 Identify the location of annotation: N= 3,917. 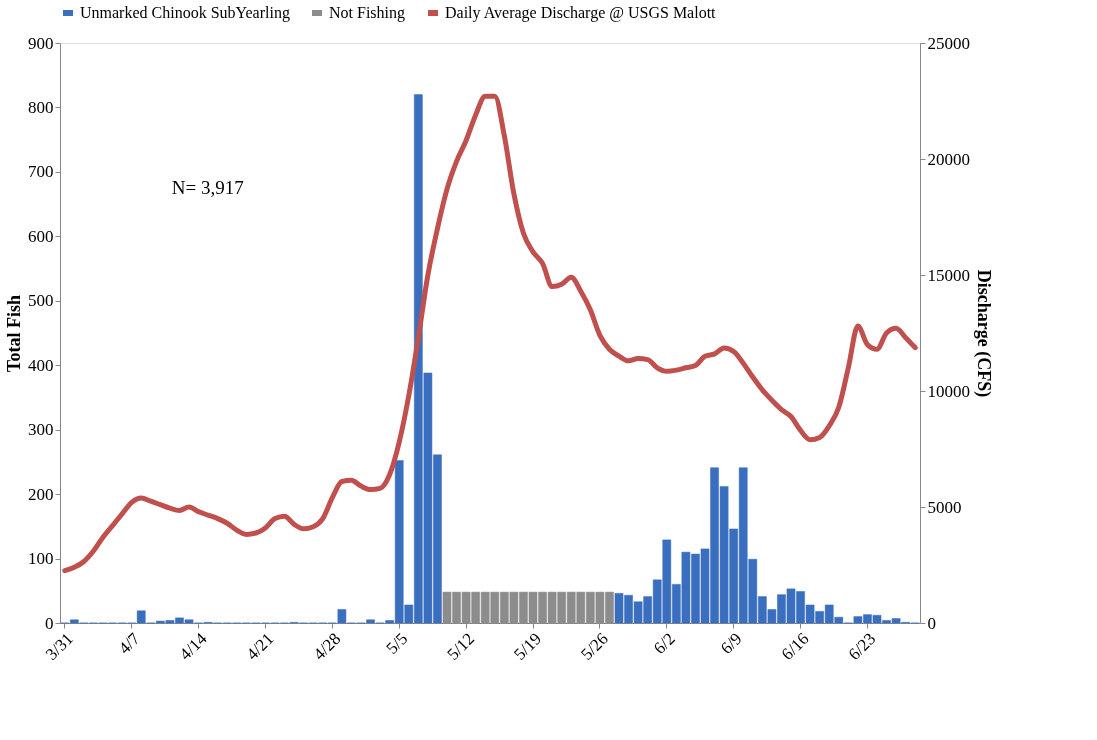
(207, 187).